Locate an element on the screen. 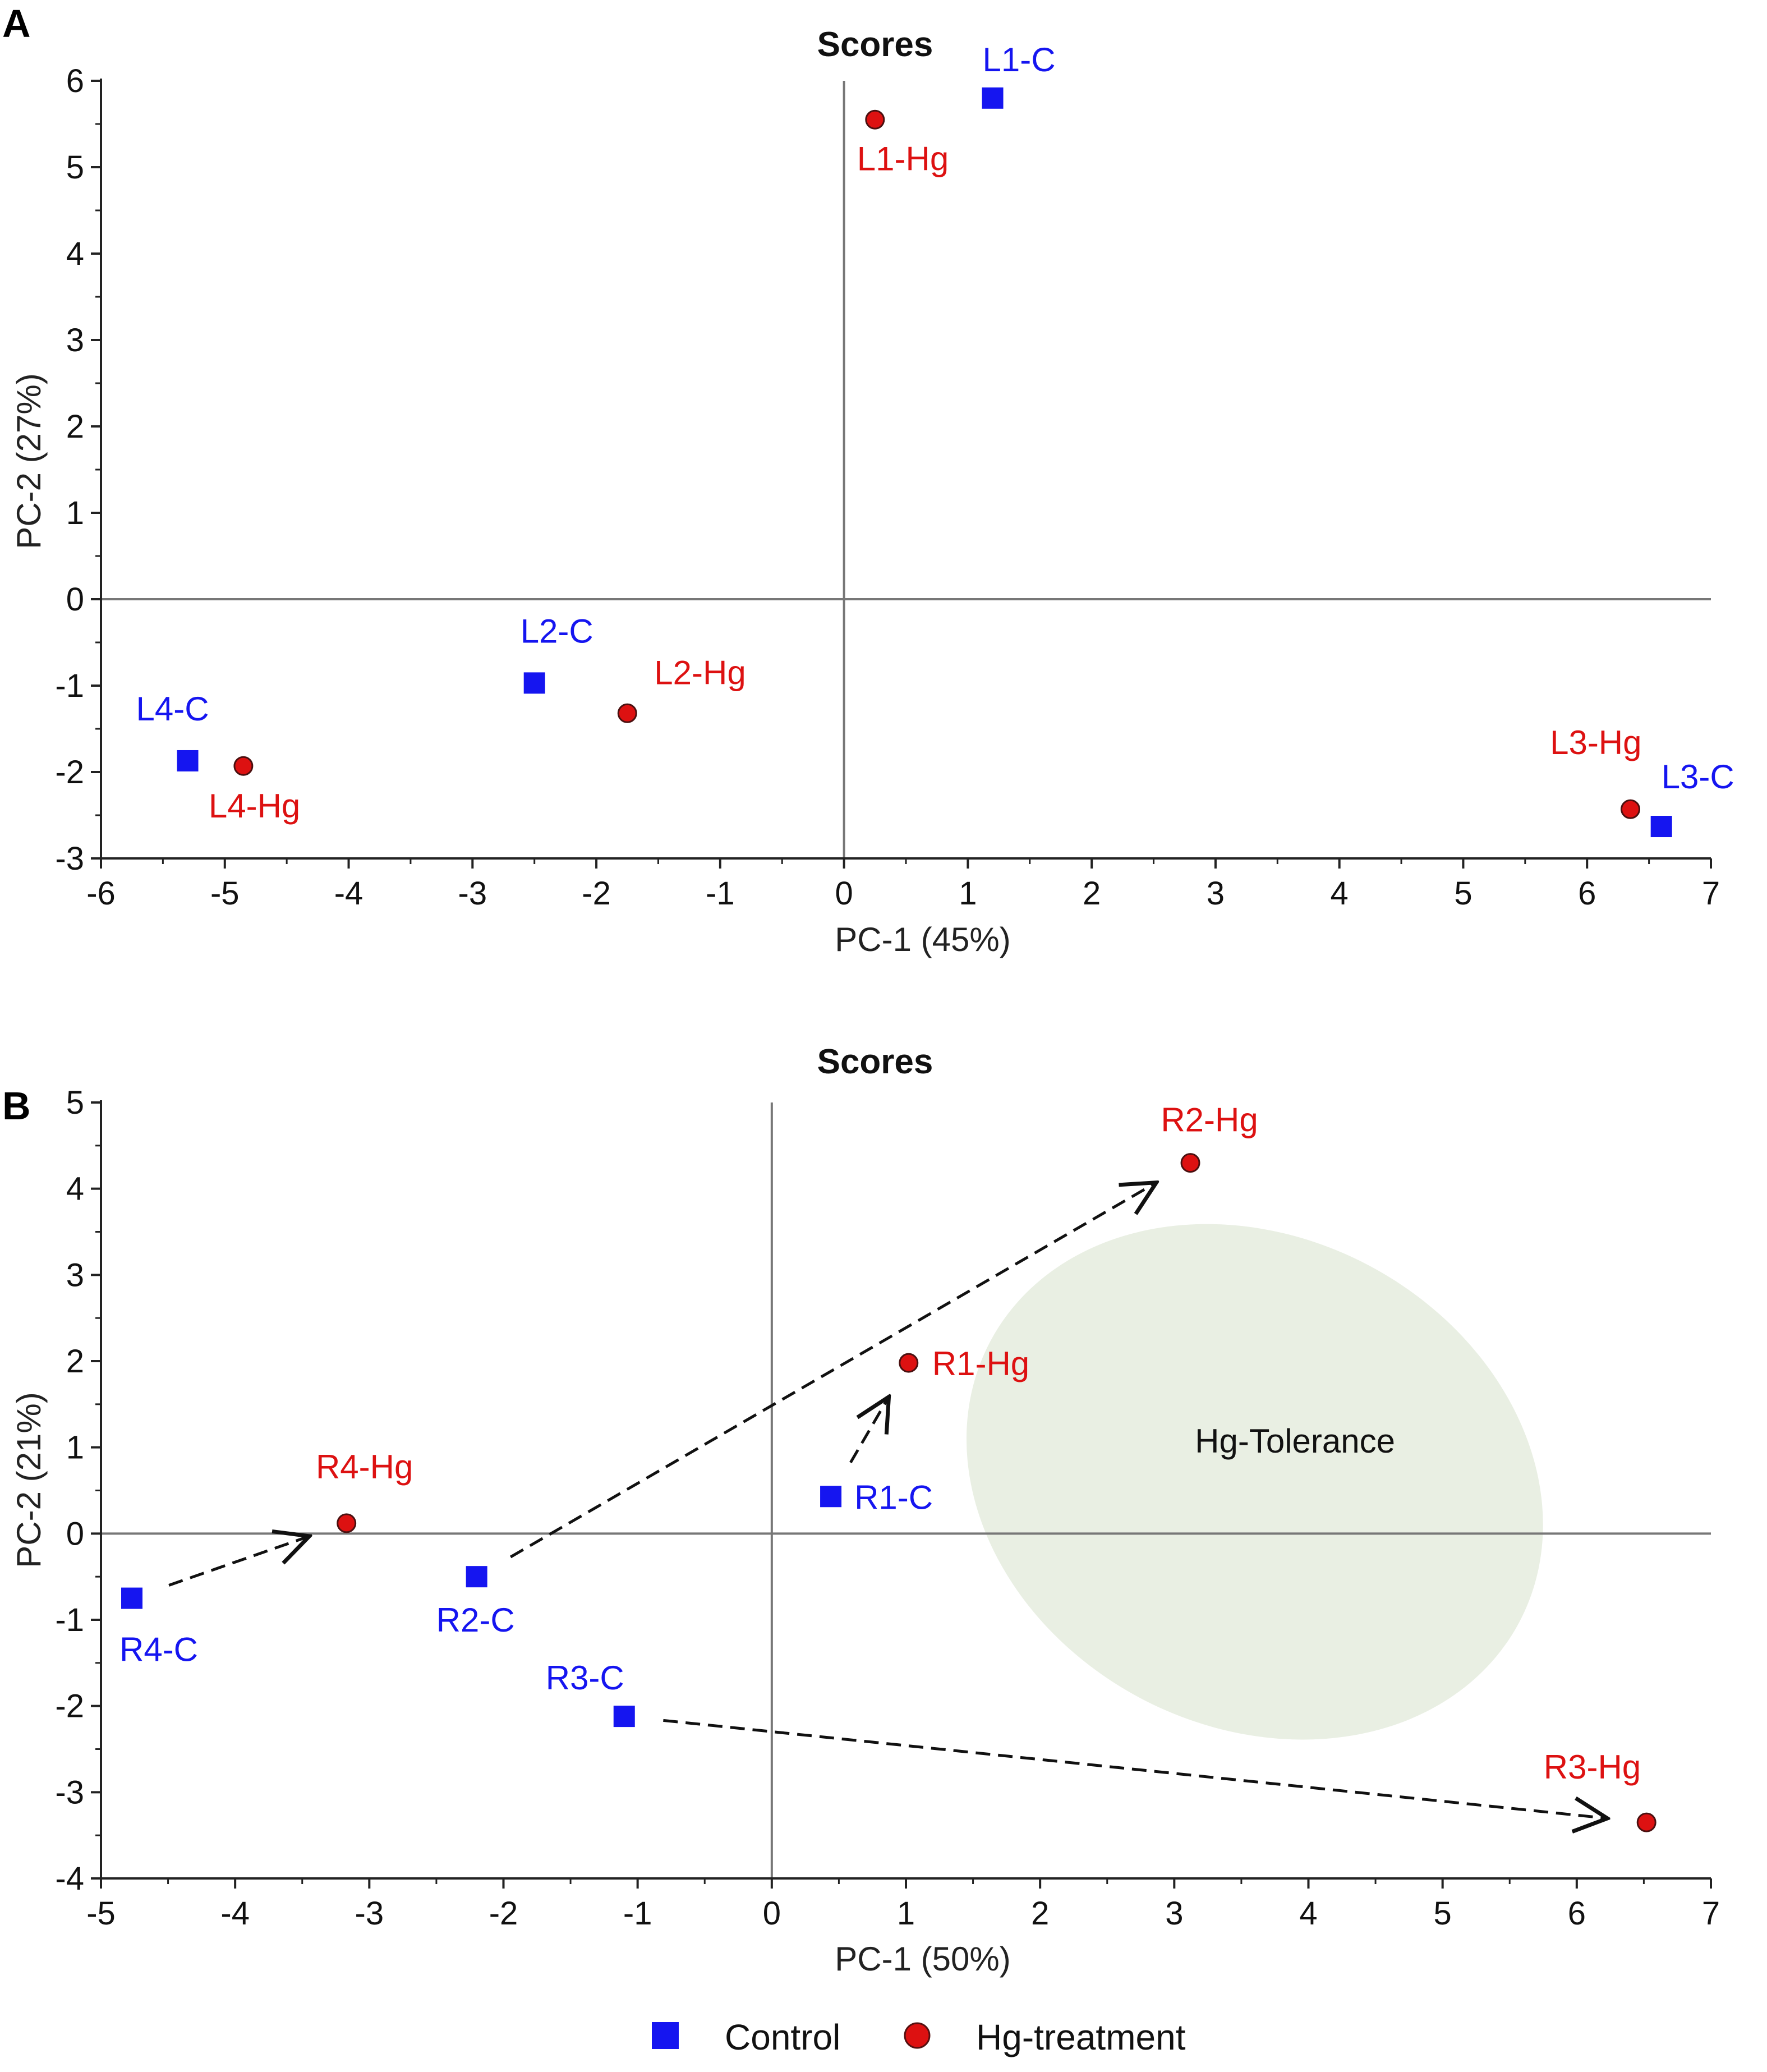 This screenshot has width=1767, height=2072. panel-a-y-tick-label: 3 is located at coordinates (75, 340).